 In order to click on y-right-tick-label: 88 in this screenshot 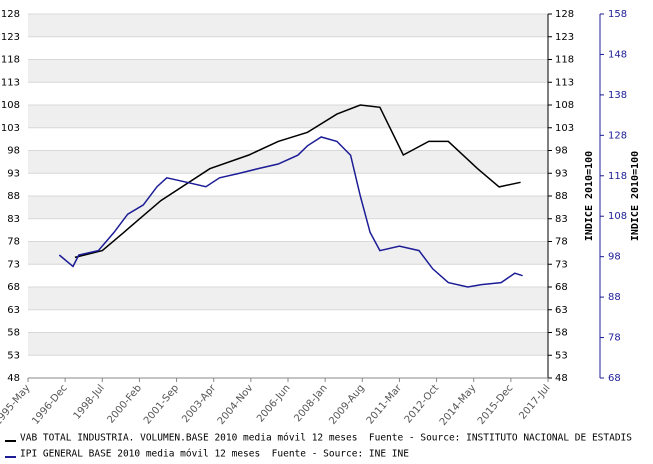, I will do `click(561, 196)`.